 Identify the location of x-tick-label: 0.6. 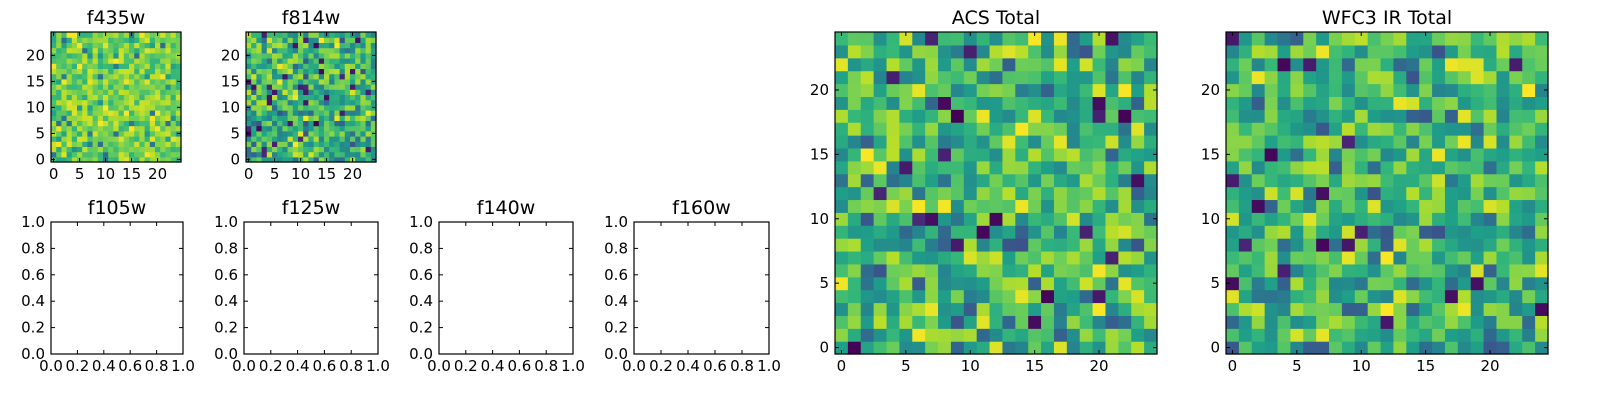
(519, 366).